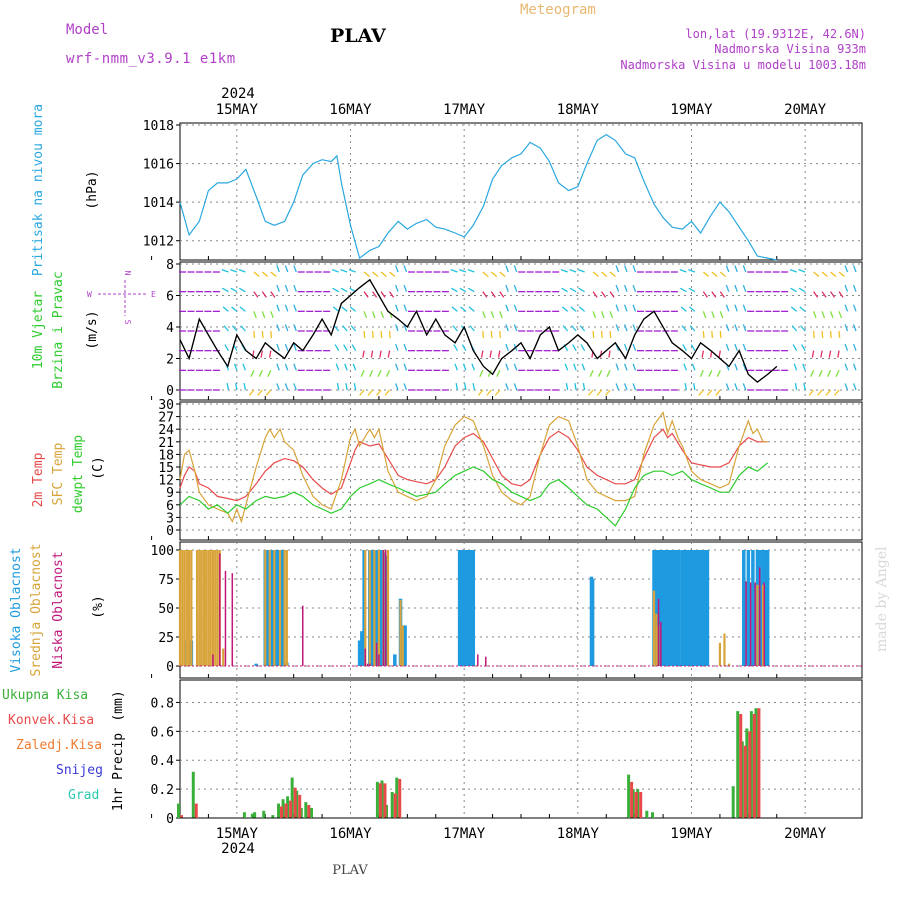  What do you see at coordinates (89, 294) in the screenshot?
I see `compass-w: W` at bounding box center [89, 294].